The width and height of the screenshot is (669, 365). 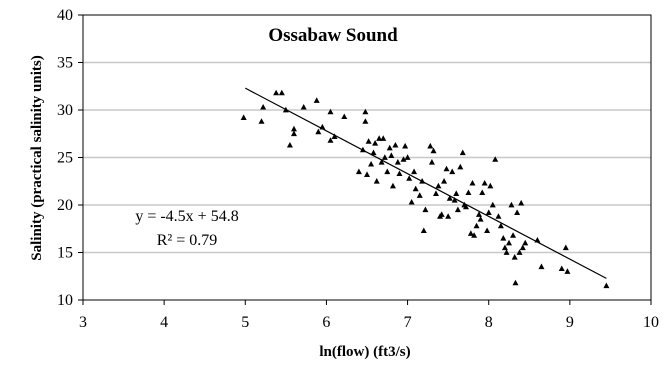 What do you see at coordinates (364, 352) in the screenshot?
I see `x-axis-title: ln(flow) (ft3/s)` at bounding box center [364, 352].